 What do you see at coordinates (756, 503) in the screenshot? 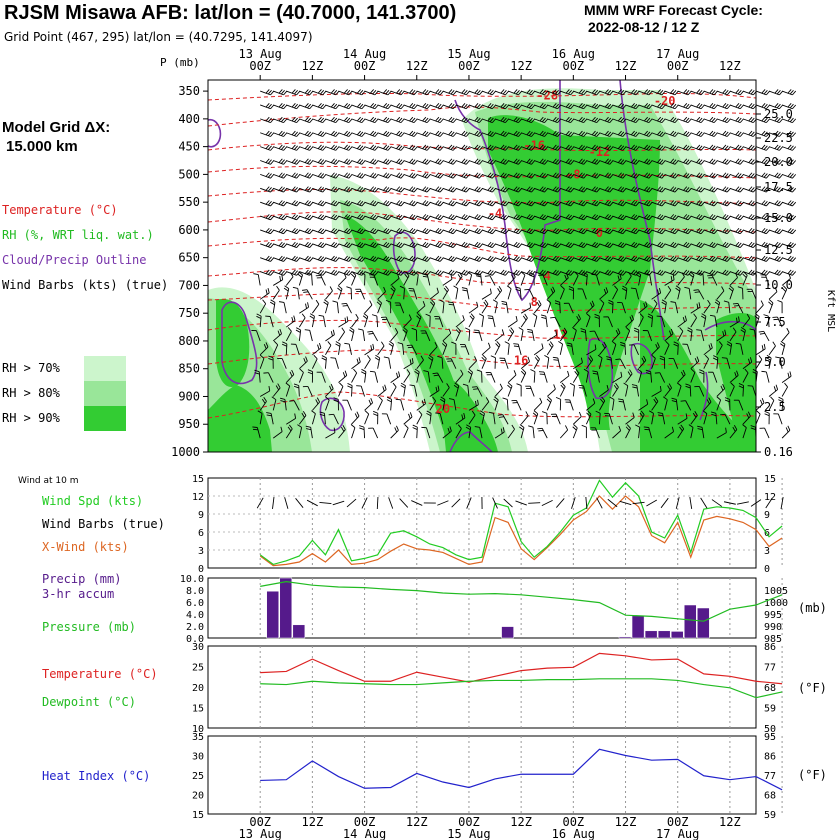
I see `surface-wind-barb` at bounding box center [756, 503].